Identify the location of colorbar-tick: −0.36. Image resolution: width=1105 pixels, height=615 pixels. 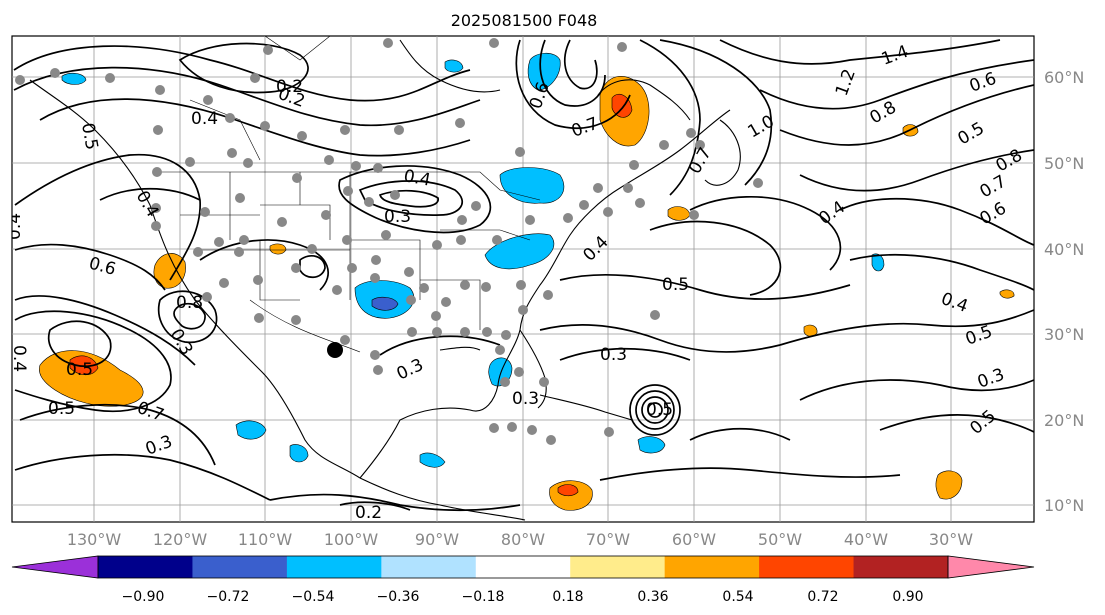
(398, 597).